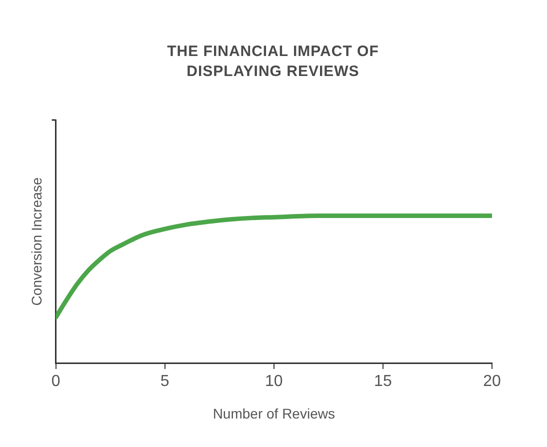  I want to click on x-tick-label: 5, so click(165, 381).